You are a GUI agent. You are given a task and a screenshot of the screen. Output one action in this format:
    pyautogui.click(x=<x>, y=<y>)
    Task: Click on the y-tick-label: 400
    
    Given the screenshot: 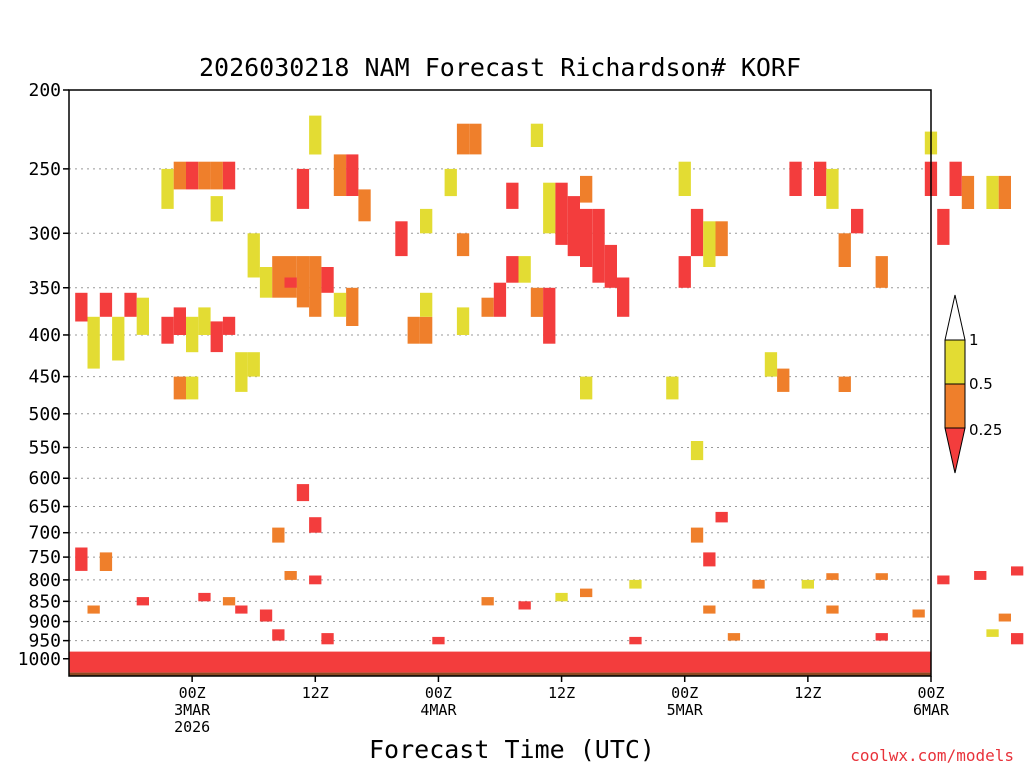 What is the action you would take?
    pyautogui.click(x=44, y=335)
    